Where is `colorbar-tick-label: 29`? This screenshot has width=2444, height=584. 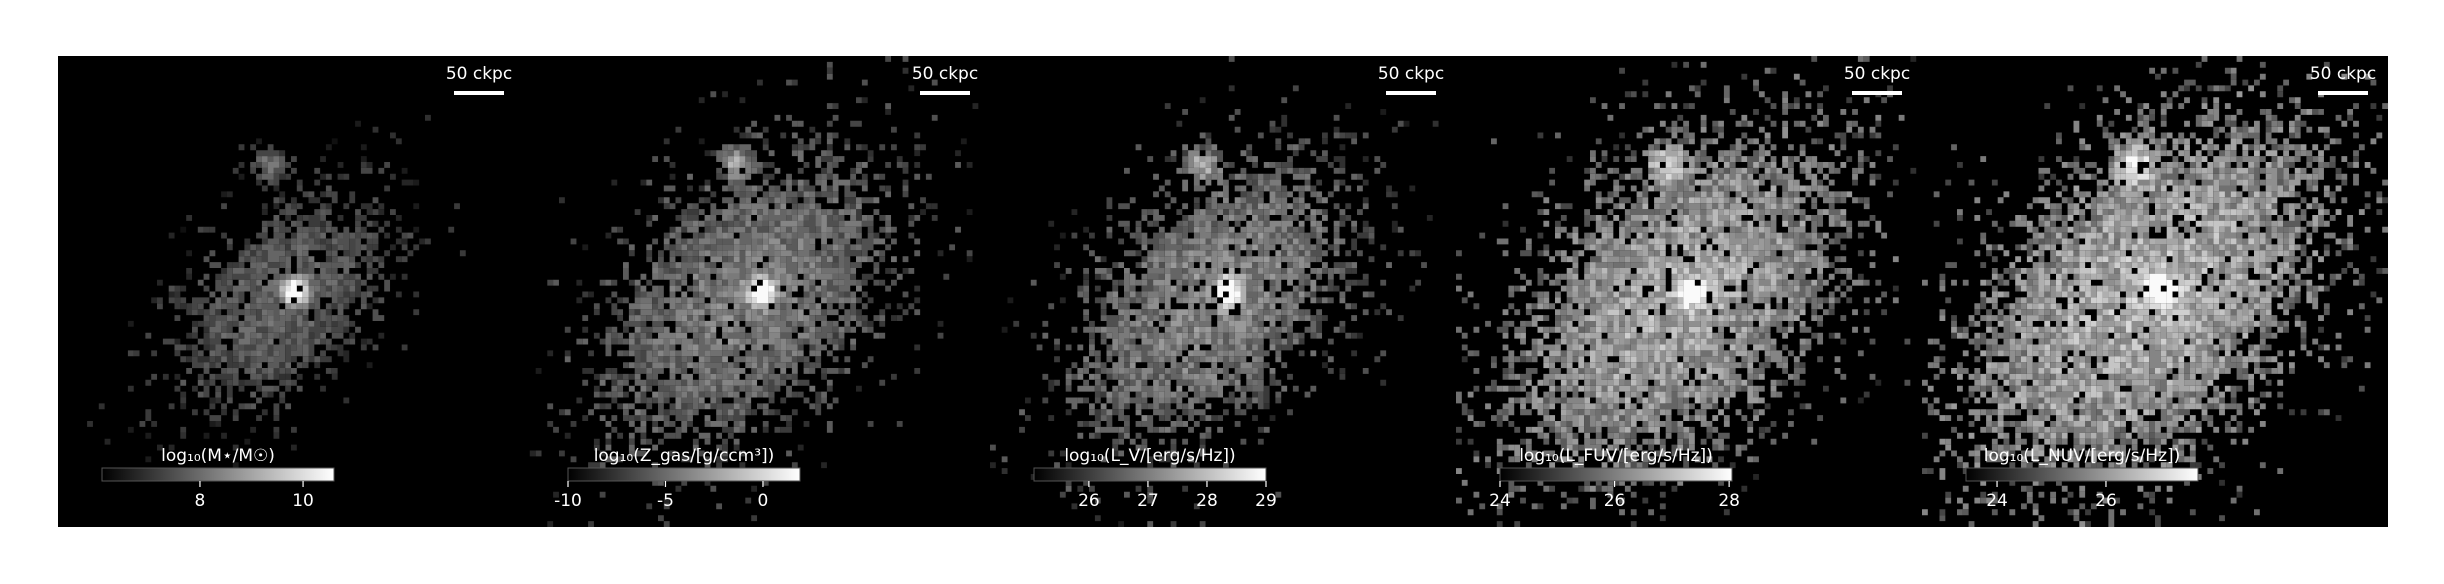 colorbar-tick-label: 29 is located at coordinates (1266, 501).